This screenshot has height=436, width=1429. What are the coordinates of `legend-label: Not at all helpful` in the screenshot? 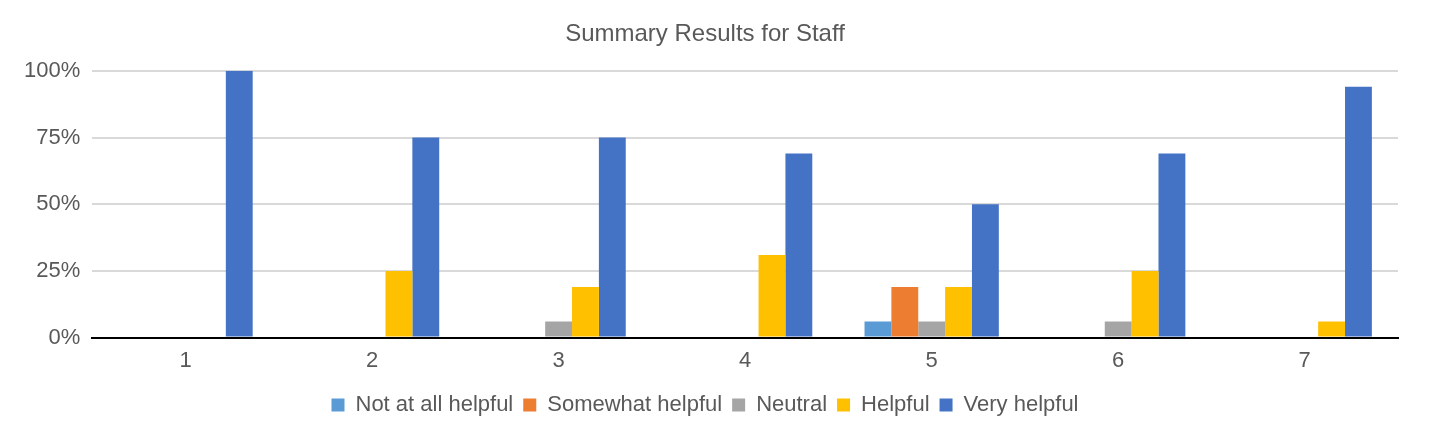 It's located at (434, 404).